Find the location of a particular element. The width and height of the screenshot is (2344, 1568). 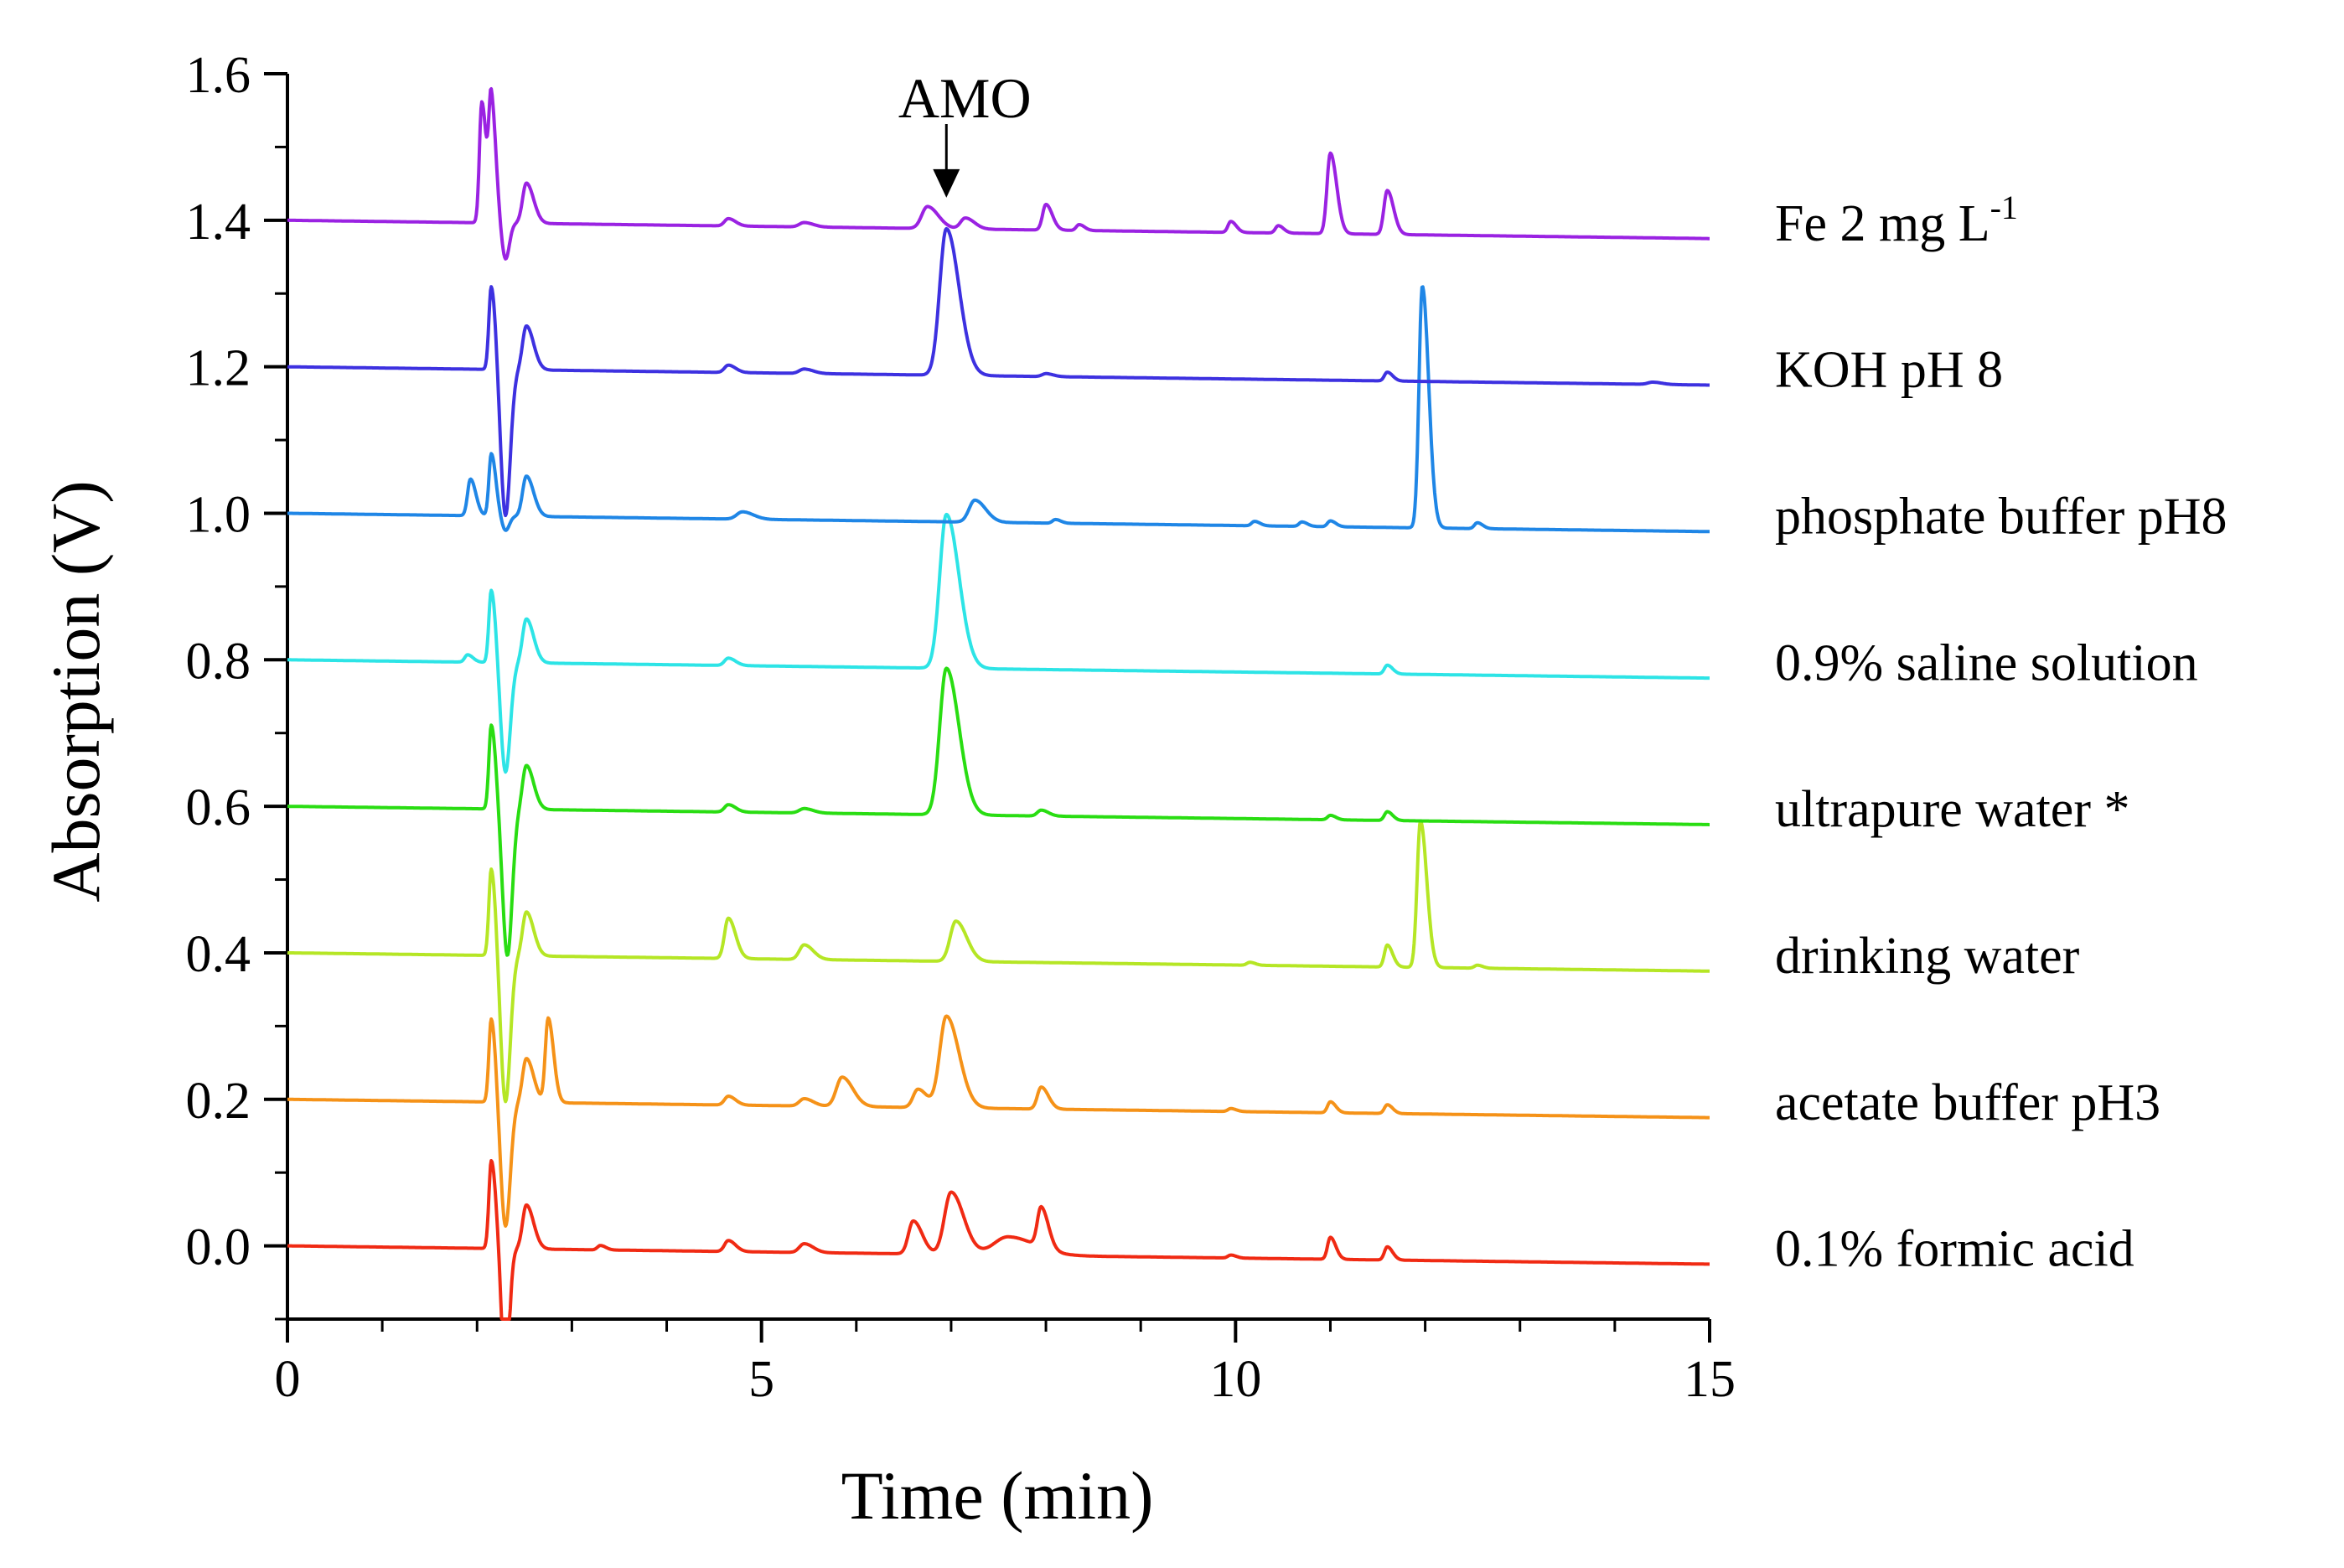

amo-annotation: AMO is located at coordinates (965, 132).